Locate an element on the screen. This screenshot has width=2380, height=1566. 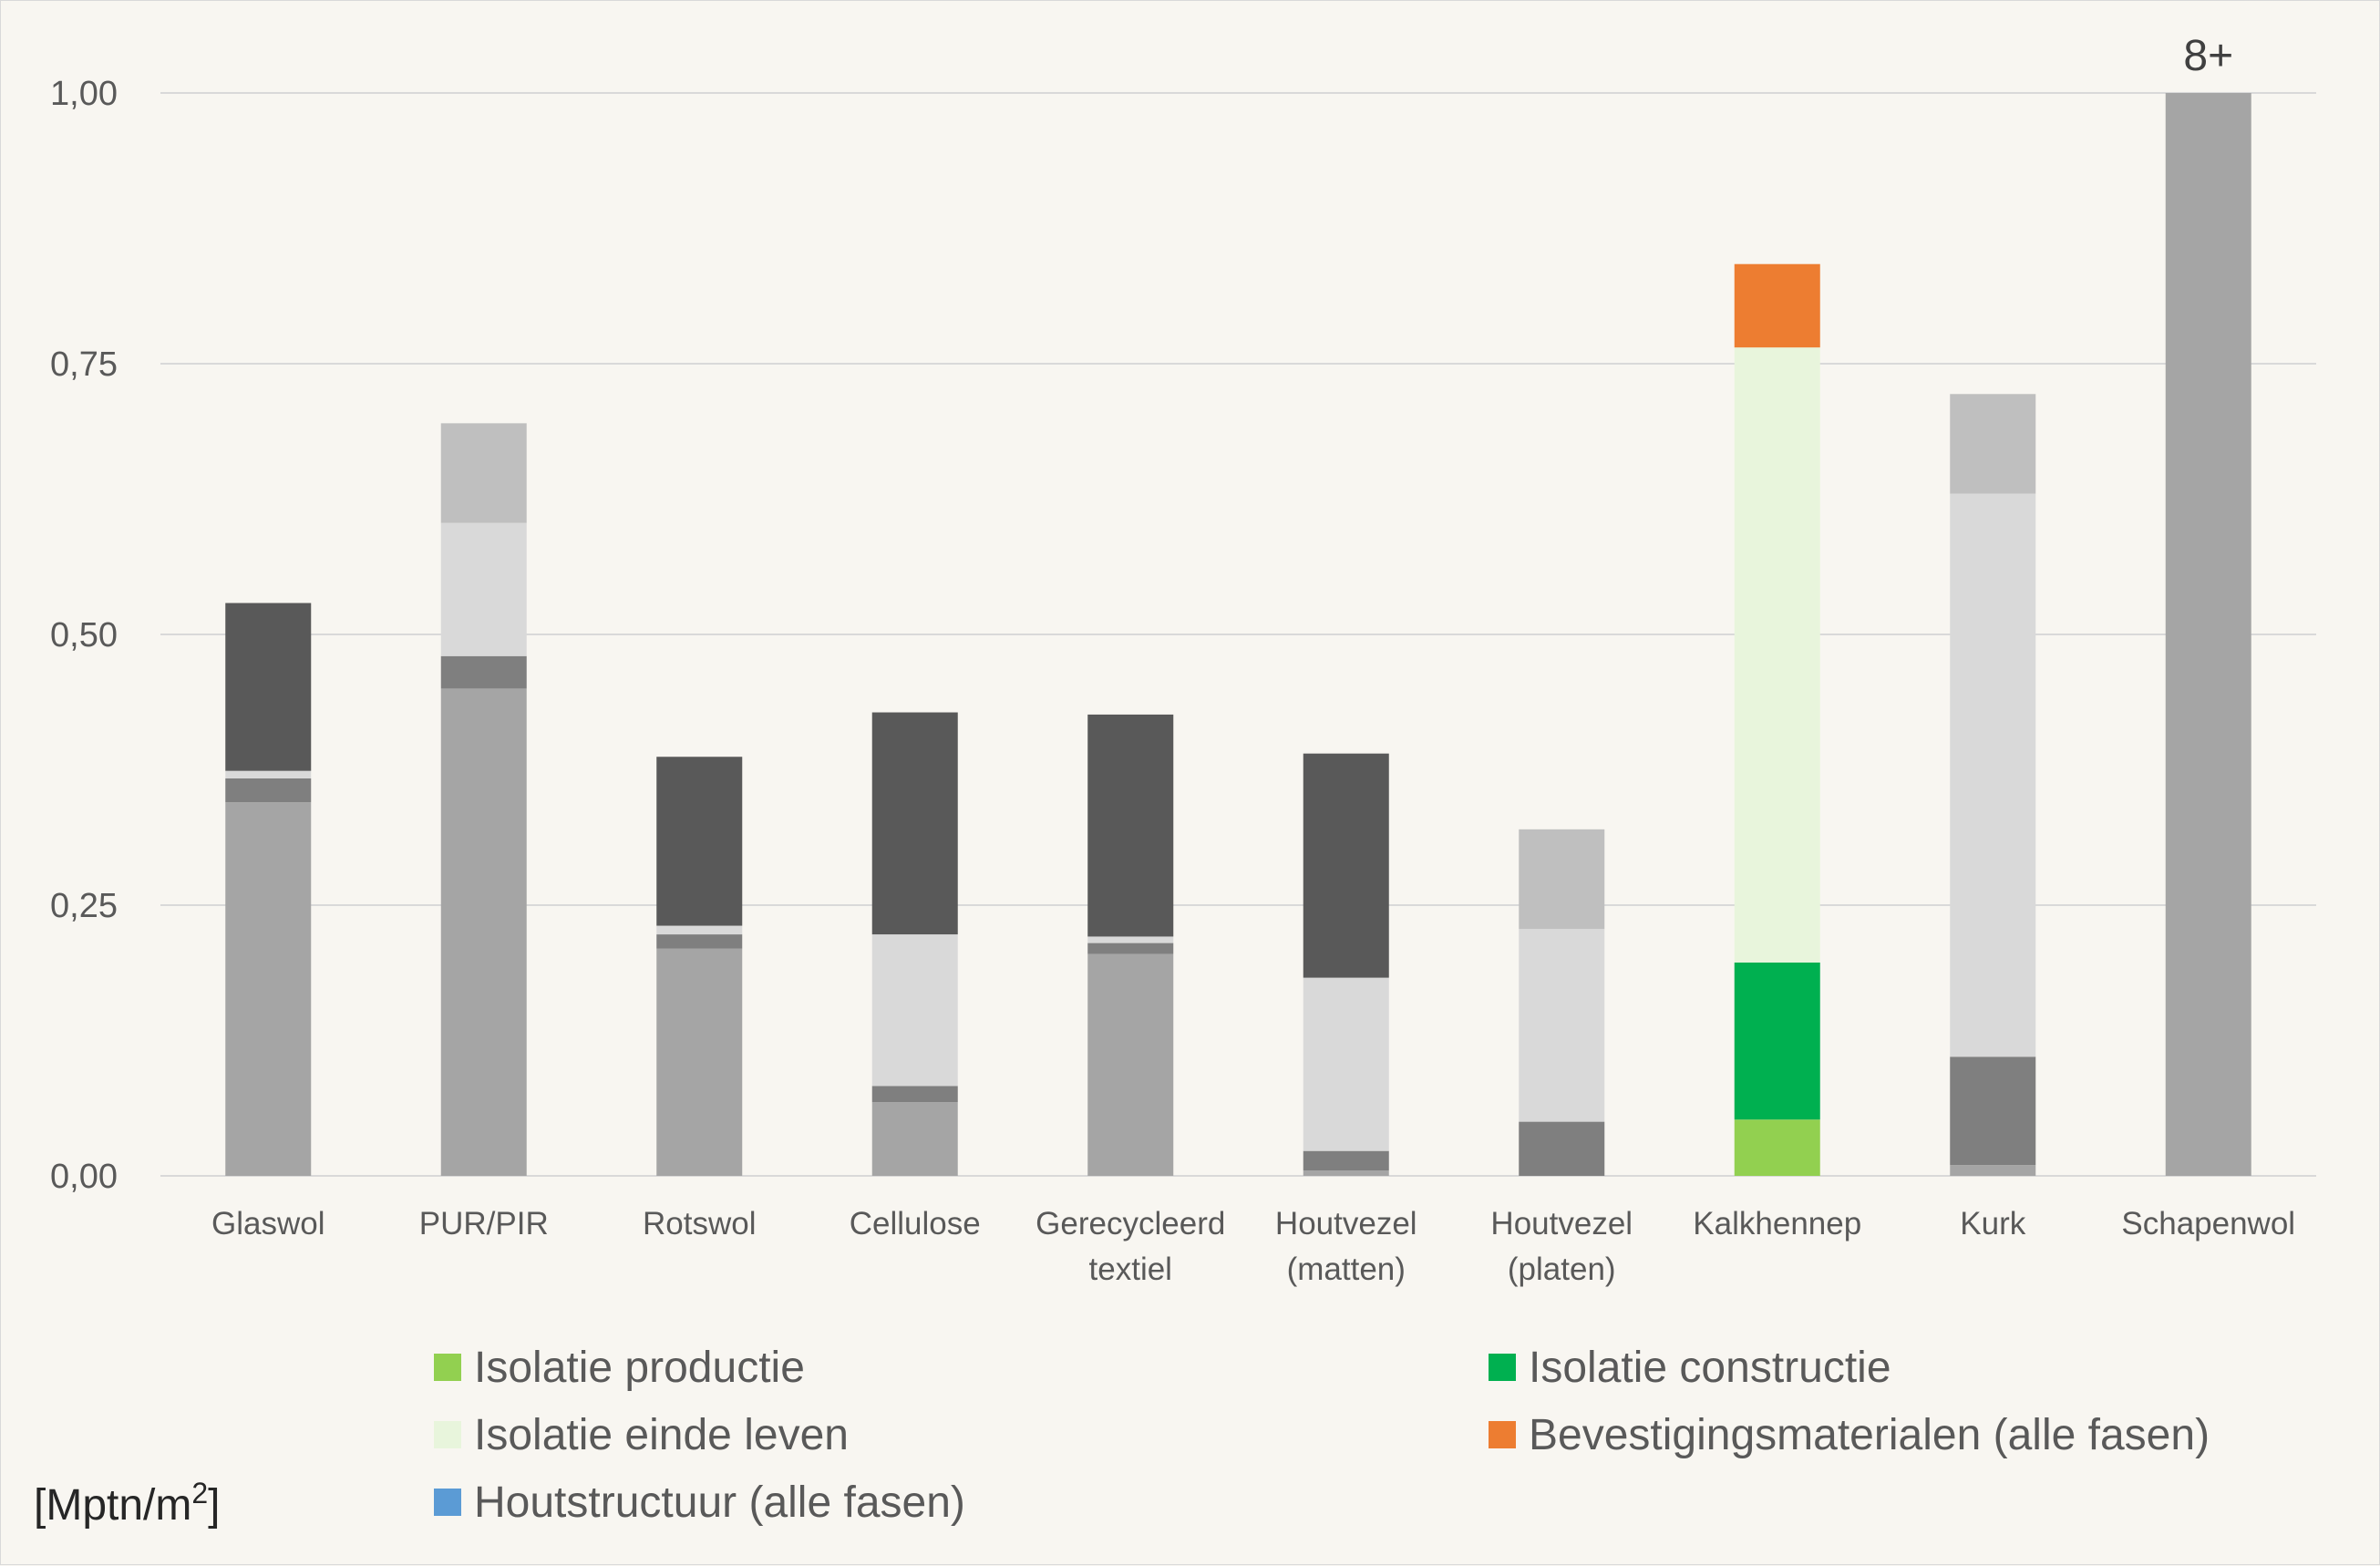
y-tick-label: 0,25 is located at coordinates (84, 906).